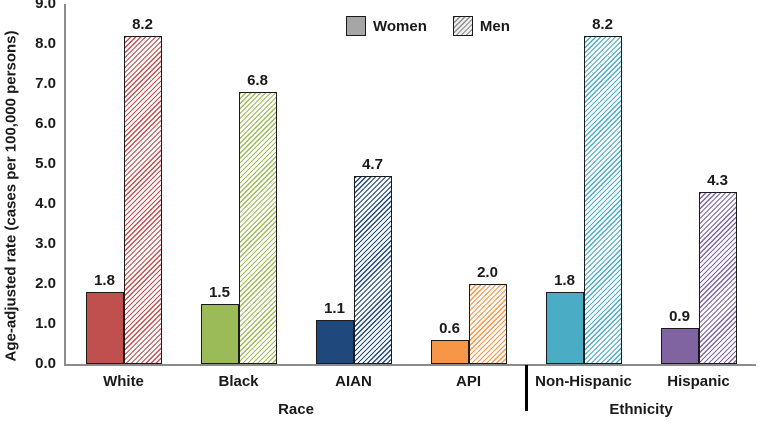  What do you see at coordinates (31, 214) in the screenshot?
I see `y-axis-tick-labels: 0.0 1.0 2.0 3.0 4.0 5.0 6.0 7.0 8.0 9.0` at bounding box center [31, 214].